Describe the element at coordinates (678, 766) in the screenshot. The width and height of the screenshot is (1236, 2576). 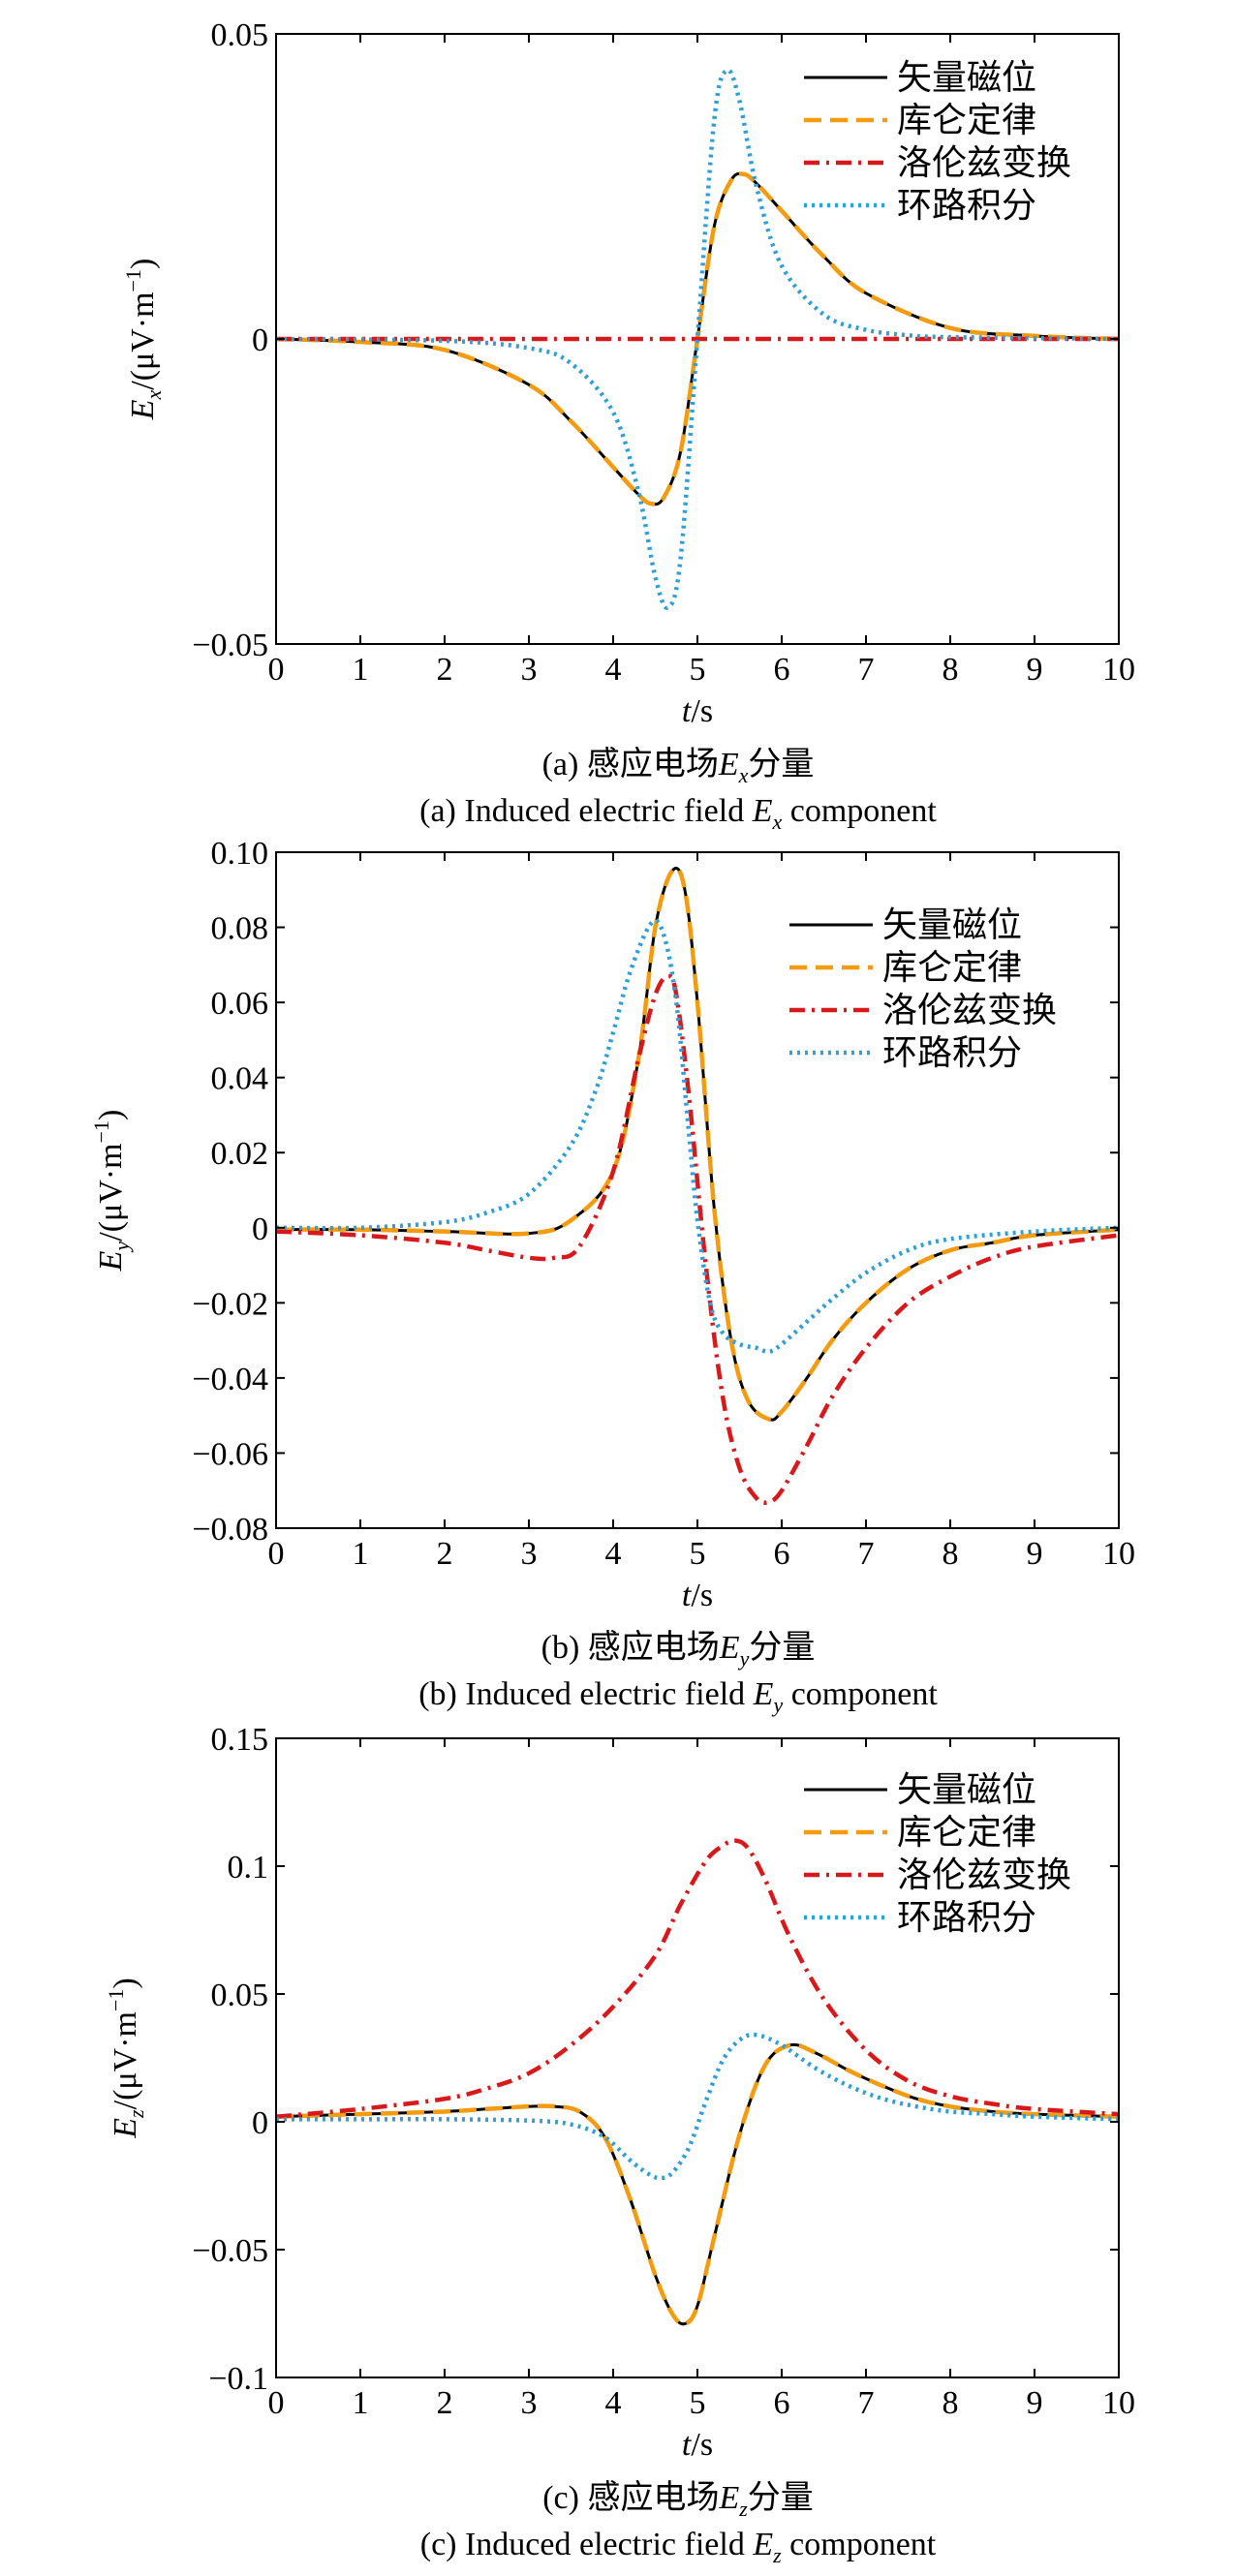
I see `caption-chinese: (a) 感应电场Ex分量` at that location.